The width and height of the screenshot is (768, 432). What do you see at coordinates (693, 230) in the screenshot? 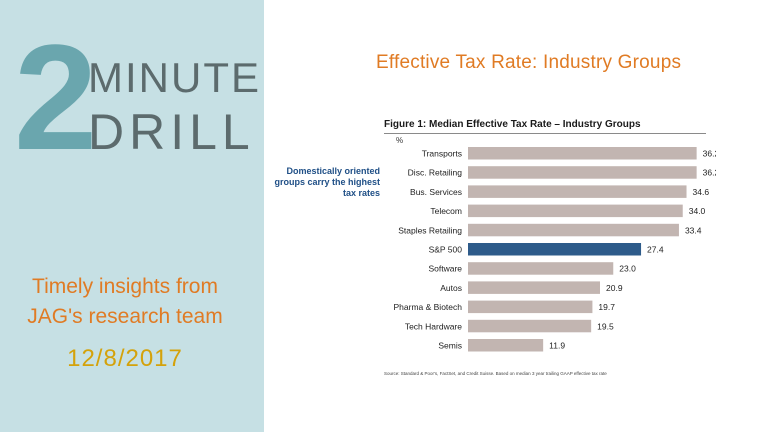
I see `value-label: 33.4` at bounding box center [693, 230].